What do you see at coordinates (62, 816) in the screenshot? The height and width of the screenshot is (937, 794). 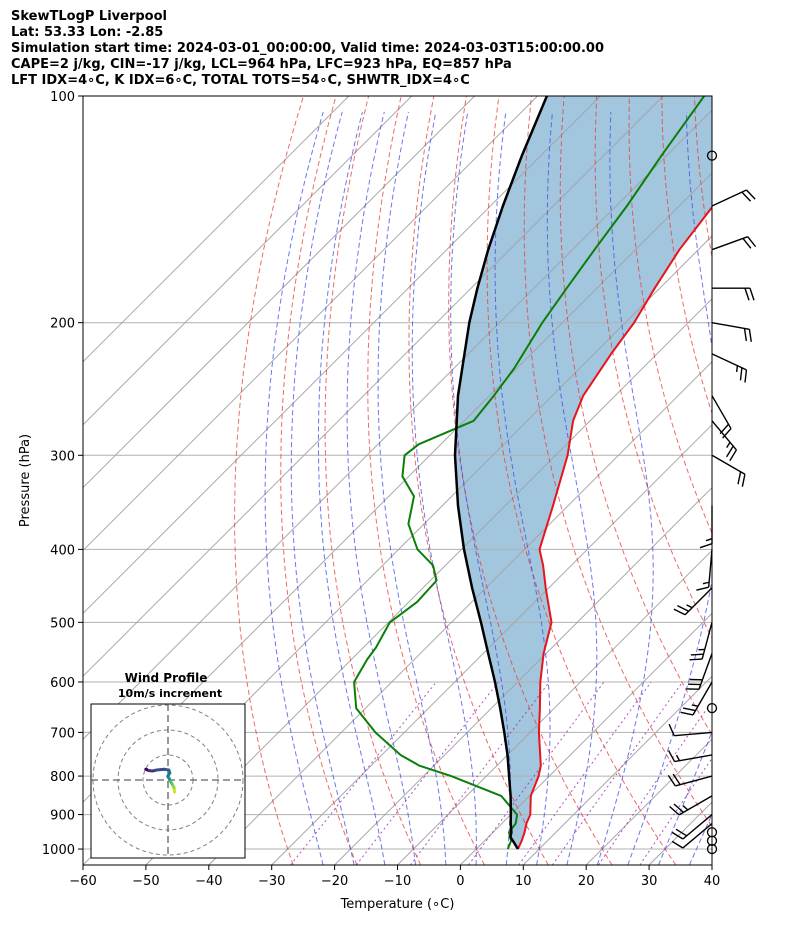 I see `y-tick-label: 900` at bounding box center [62, 816].